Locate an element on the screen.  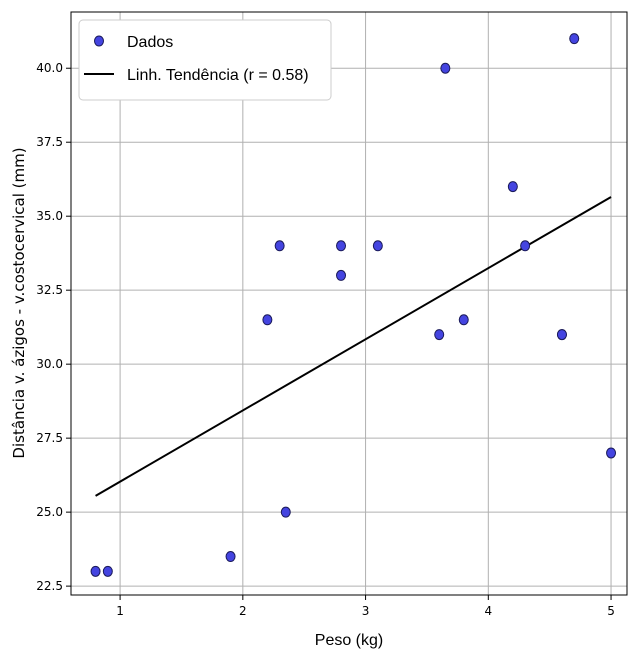
y-tick-label: 30.0 is located at coordinates (49, 364).